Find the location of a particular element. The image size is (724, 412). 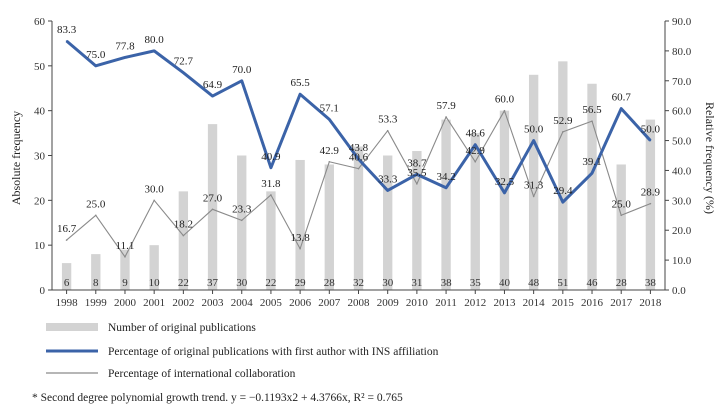

blue-line-value-label: 57.1 is located at coordinates (329, 108).